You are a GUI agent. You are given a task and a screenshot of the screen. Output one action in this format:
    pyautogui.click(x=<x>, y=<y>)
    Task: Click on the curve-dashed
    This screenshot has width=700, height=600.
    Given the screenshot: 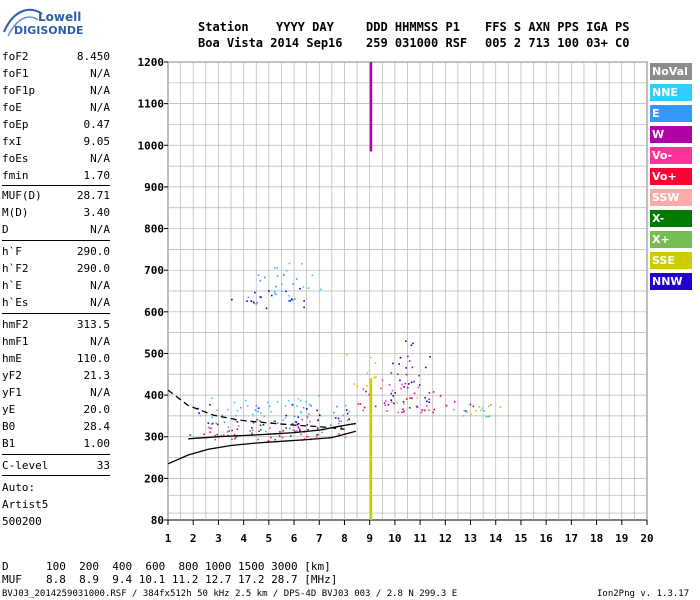 What is the action you would take?
    pyautogui.click(x=256, y=409)
    